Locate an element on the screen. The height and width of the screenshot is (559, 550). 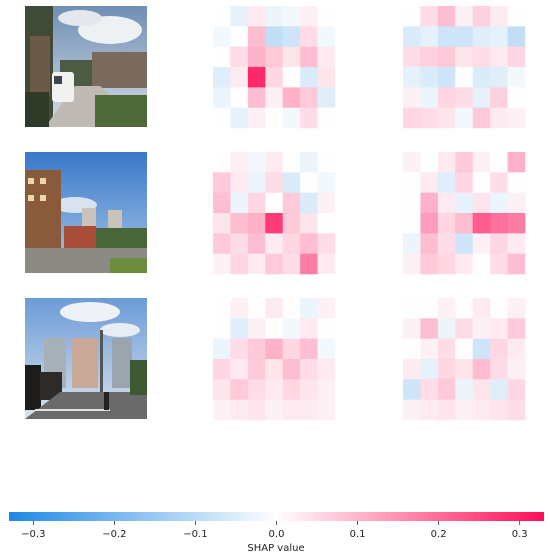
colorbar-gradient is located at coordinates (276, 516).